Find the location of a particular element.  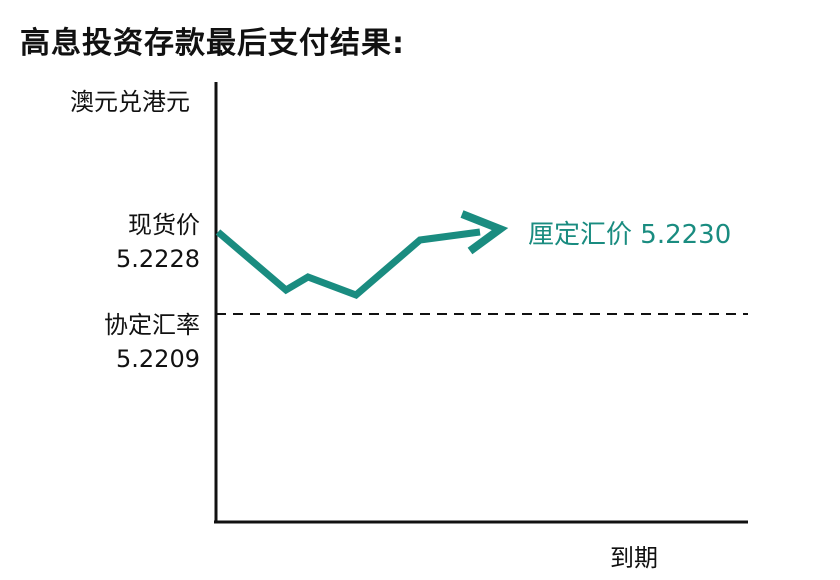

fixing-rate-value: 5.2230 is located at coordinates (686, 235).